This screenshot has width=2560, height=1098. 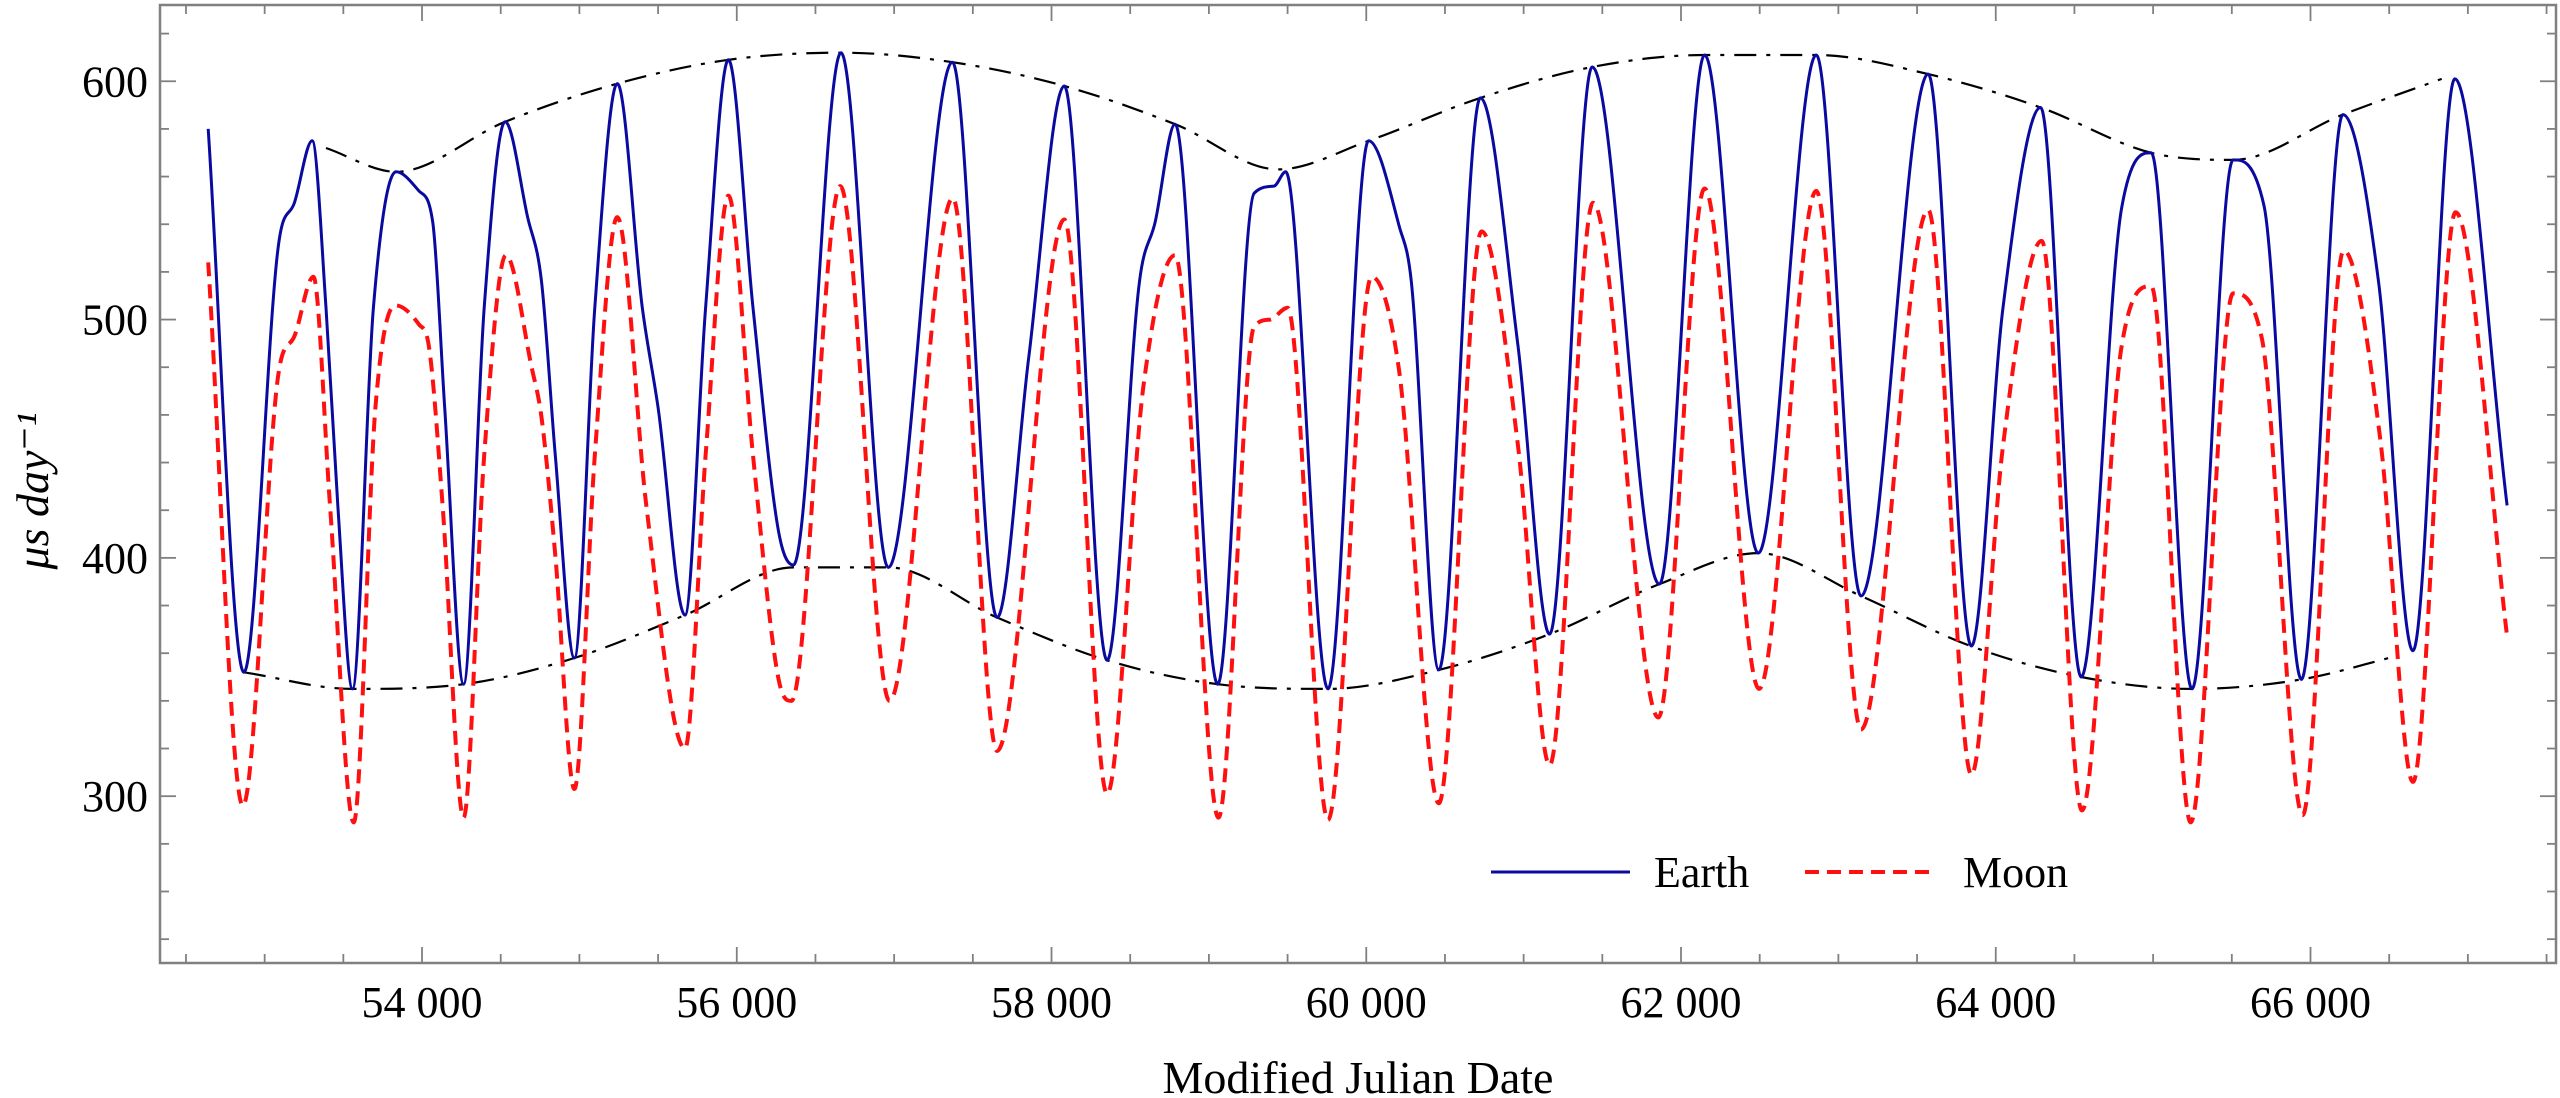 What do you see at coordinates (1681, 1002) in the screenshot?
I see `x-tick-label: 62 000` at bounding box center [1681, 1002].